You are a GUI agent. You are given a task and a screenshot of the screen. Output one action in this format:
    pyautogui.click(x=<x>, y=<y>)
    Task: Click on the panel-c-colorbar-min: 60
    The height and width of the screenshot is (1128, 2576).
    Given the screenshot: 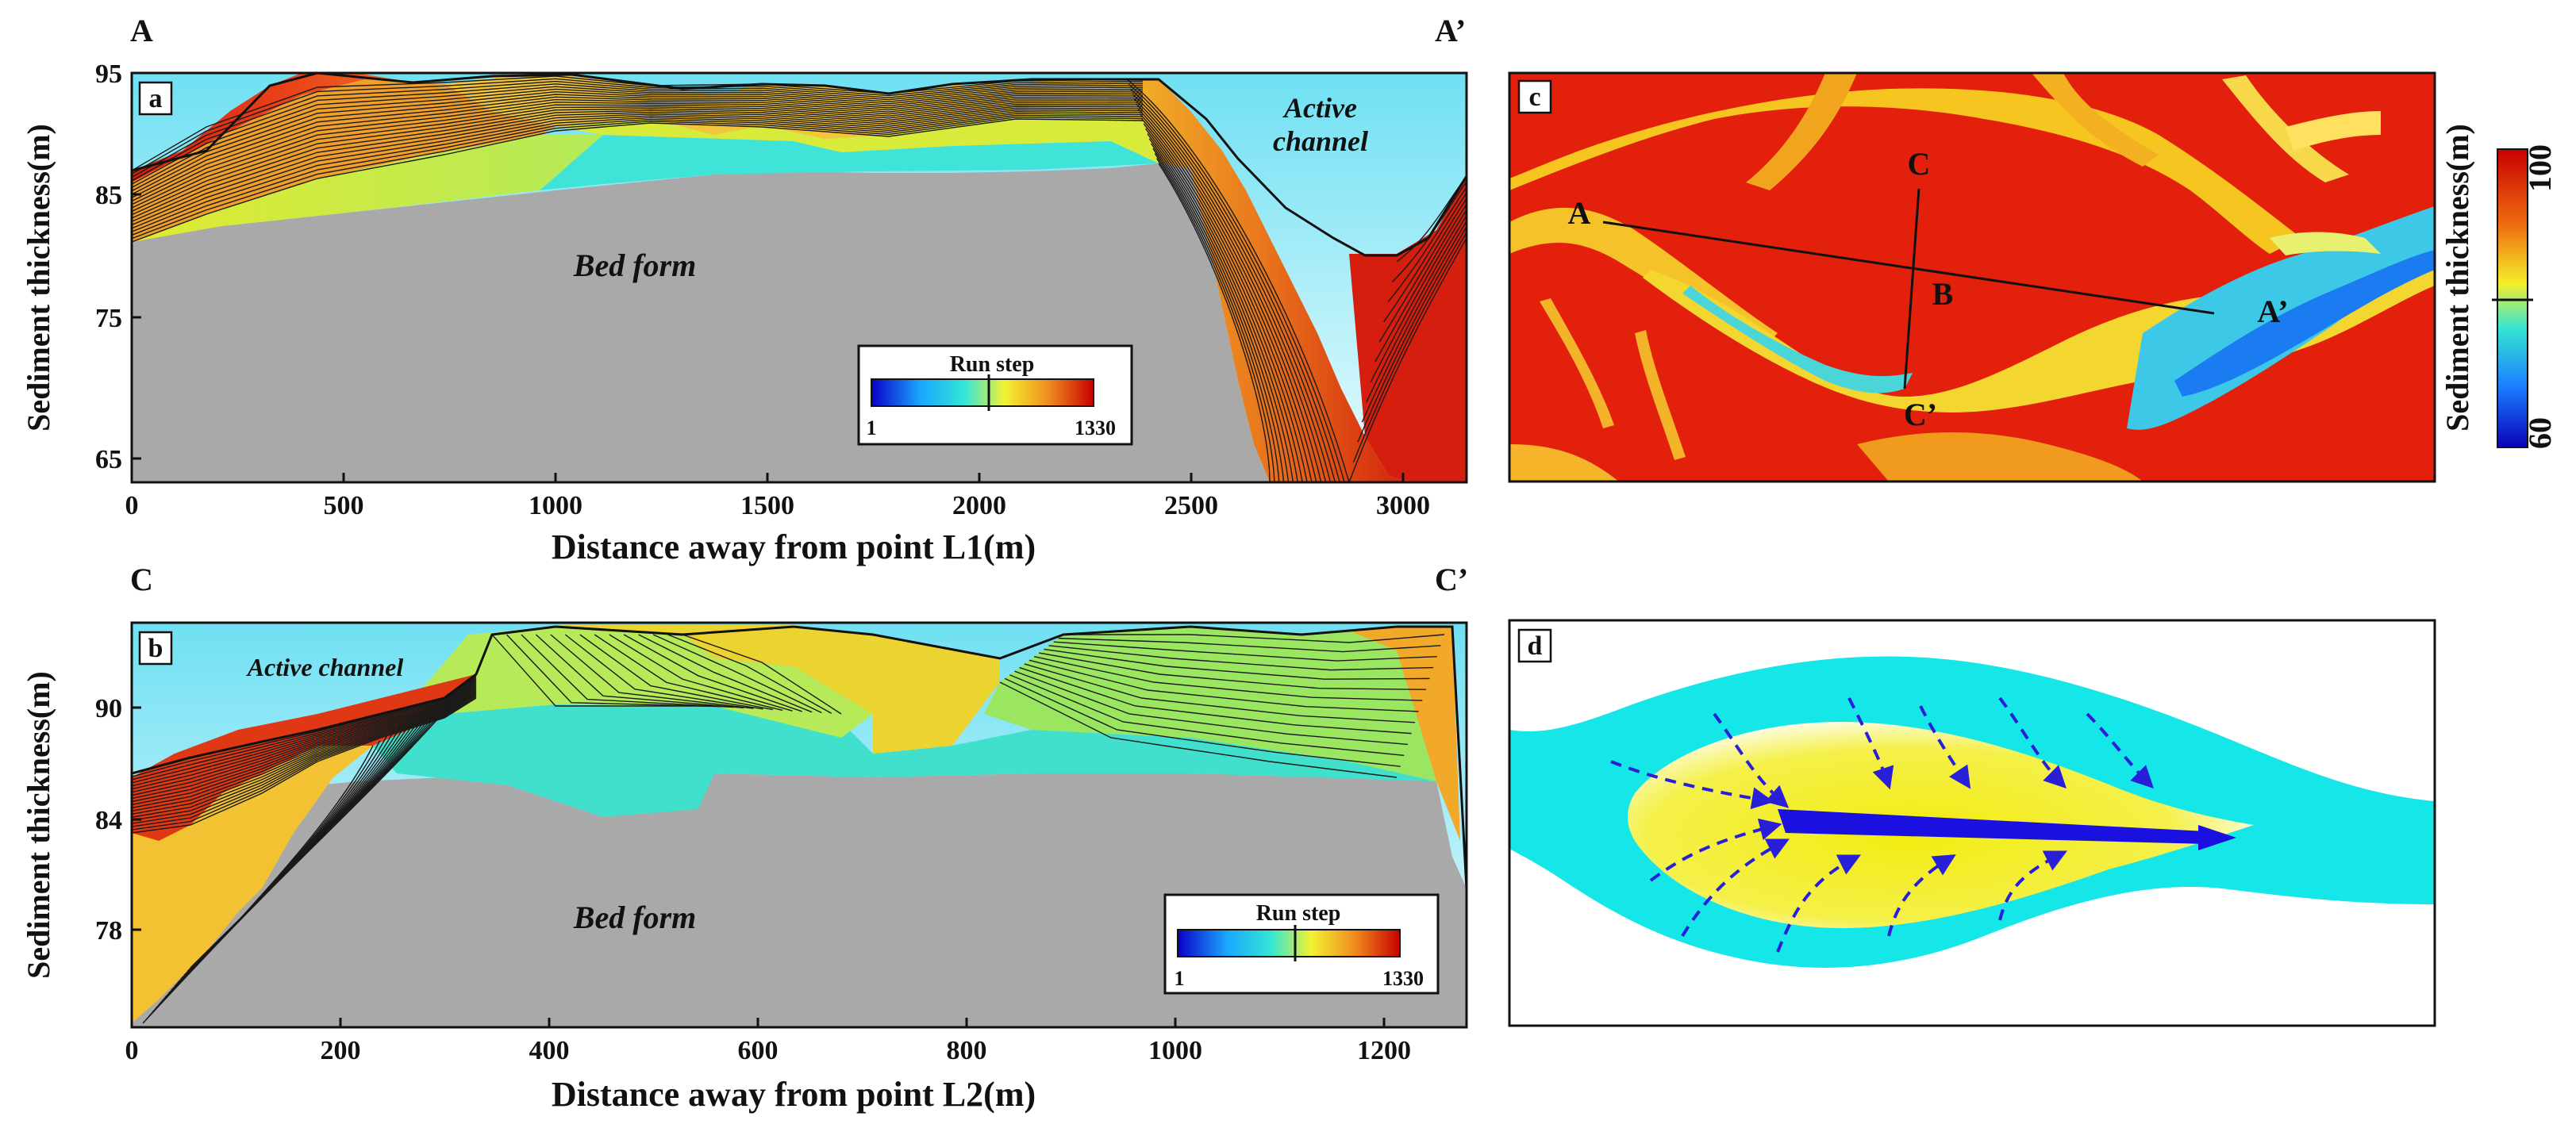 What is the action you would take?
    pyautogui.click(x=2540, y=433)
    